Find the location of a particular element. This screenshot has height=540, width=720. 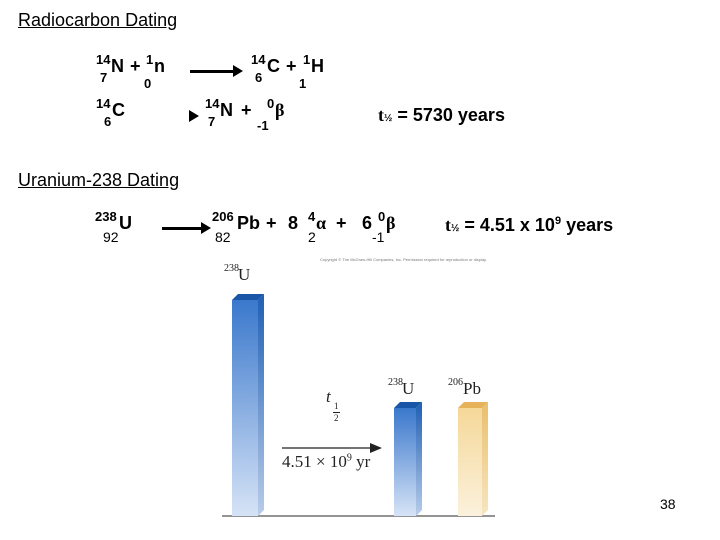

bar2-symbol: U is located at coordinates (408, 388).